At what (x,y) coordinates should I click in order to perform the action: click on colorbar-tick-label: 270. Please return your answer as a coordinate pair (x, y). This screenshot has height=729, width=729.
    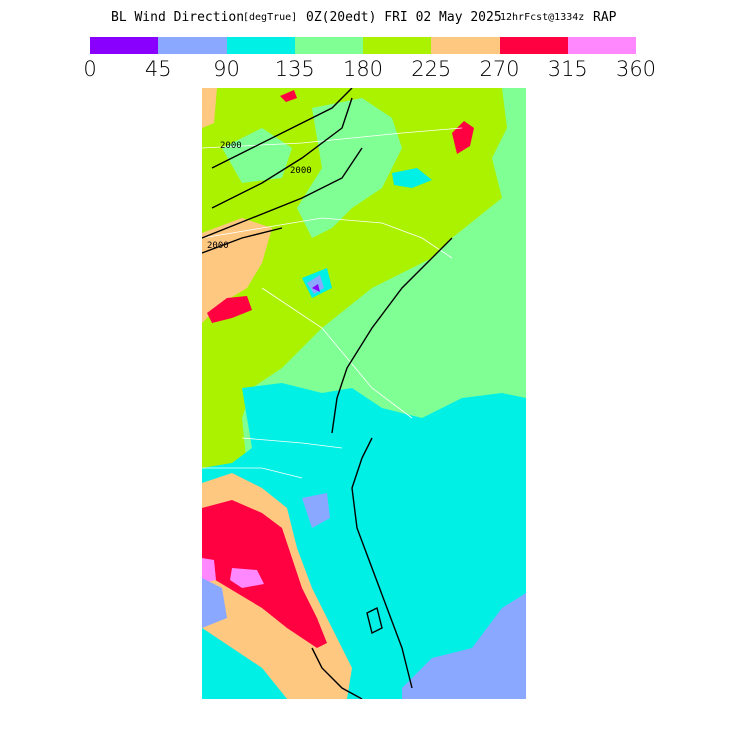
    Looking at the image, I should click on (499, 69).